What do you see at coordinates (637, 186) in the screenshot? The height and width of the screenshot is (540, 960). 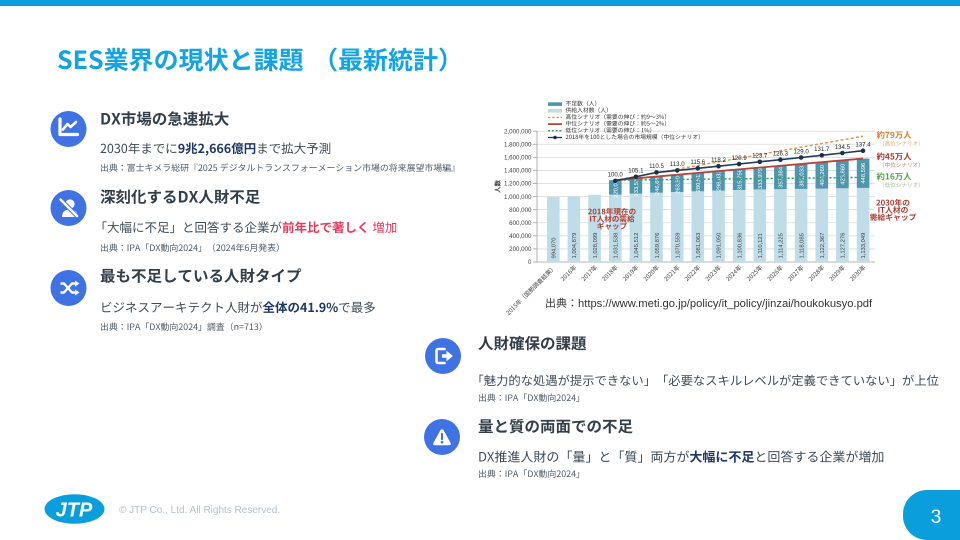 I see `svg-text: 233,535` at bounding box center [637, 186].